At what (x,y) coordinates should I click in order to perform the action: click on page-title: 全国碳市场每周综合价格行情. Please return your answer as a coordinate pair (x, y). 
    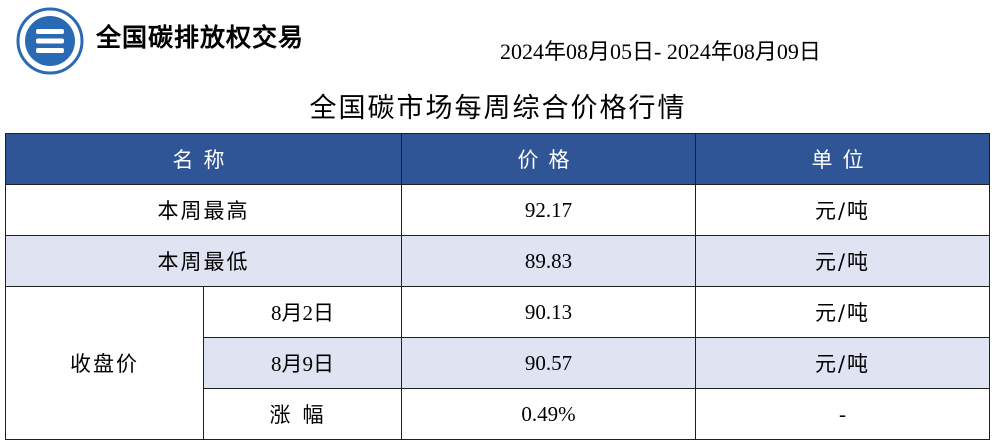
    Looking at the image, I should click on (498, 108).